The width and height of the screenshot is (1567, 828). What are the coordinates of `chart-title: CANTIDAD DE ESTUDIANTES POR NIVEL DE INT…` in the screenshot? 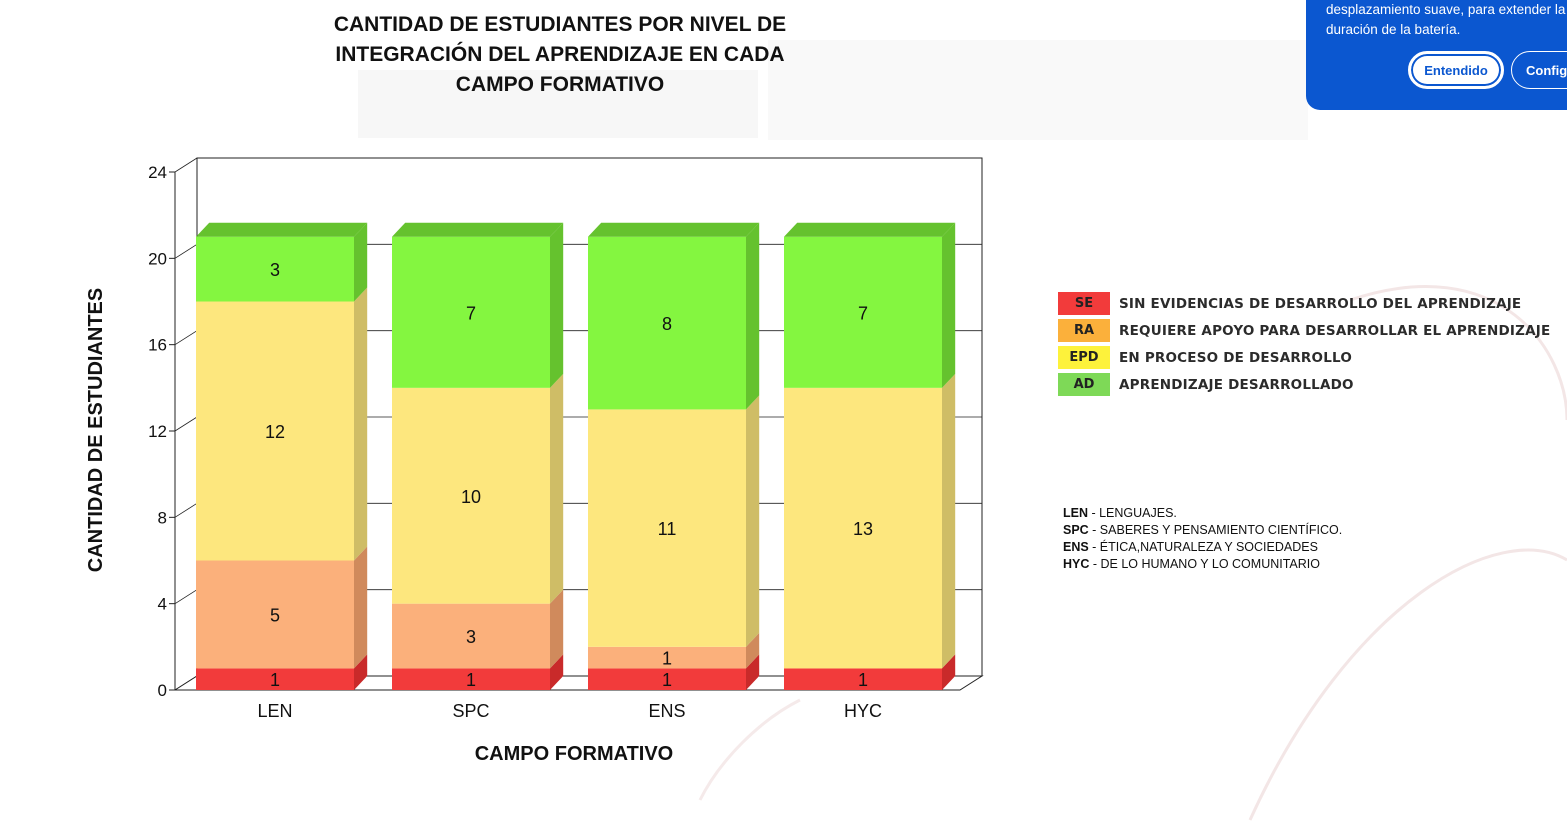 It's located at (560, 55).